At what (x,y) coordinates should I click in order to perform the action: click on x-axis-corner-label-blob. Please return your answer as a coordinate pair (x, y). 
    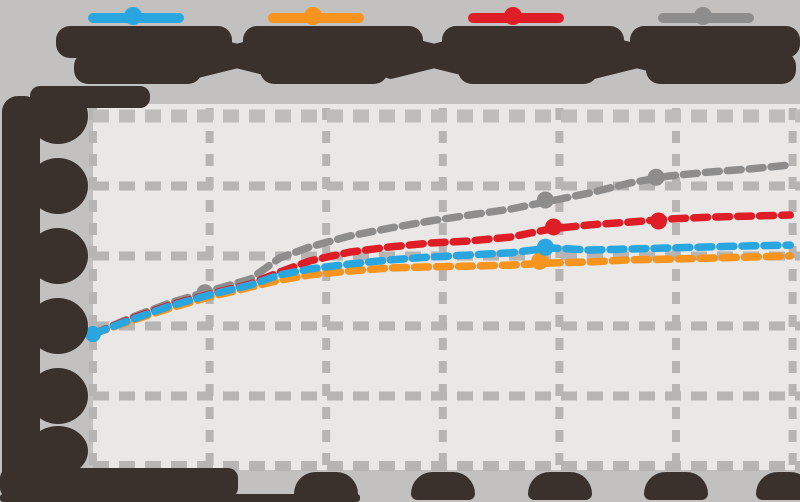
    Looking at the image, I should click on (119, 483).